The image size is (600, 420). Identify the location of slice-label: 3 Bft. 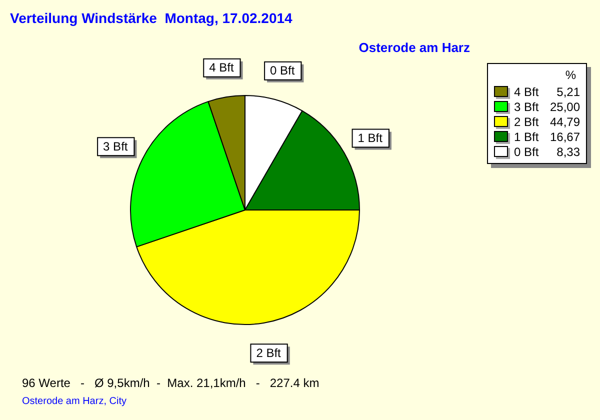
(115, 146).